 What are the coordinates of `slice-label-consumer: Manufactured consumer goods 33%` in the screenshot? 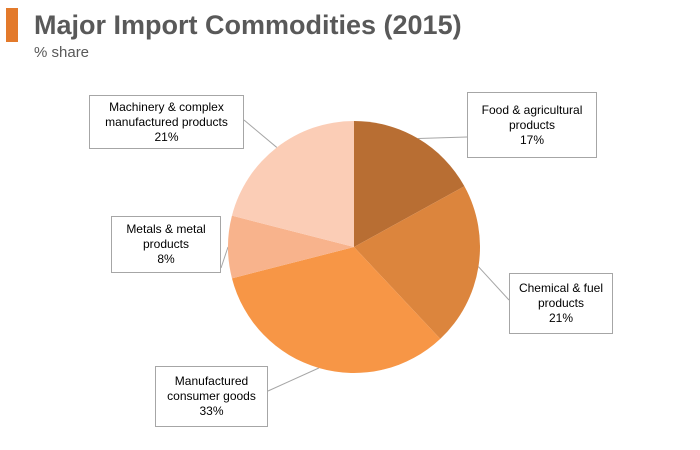 It's located at (211, 396).